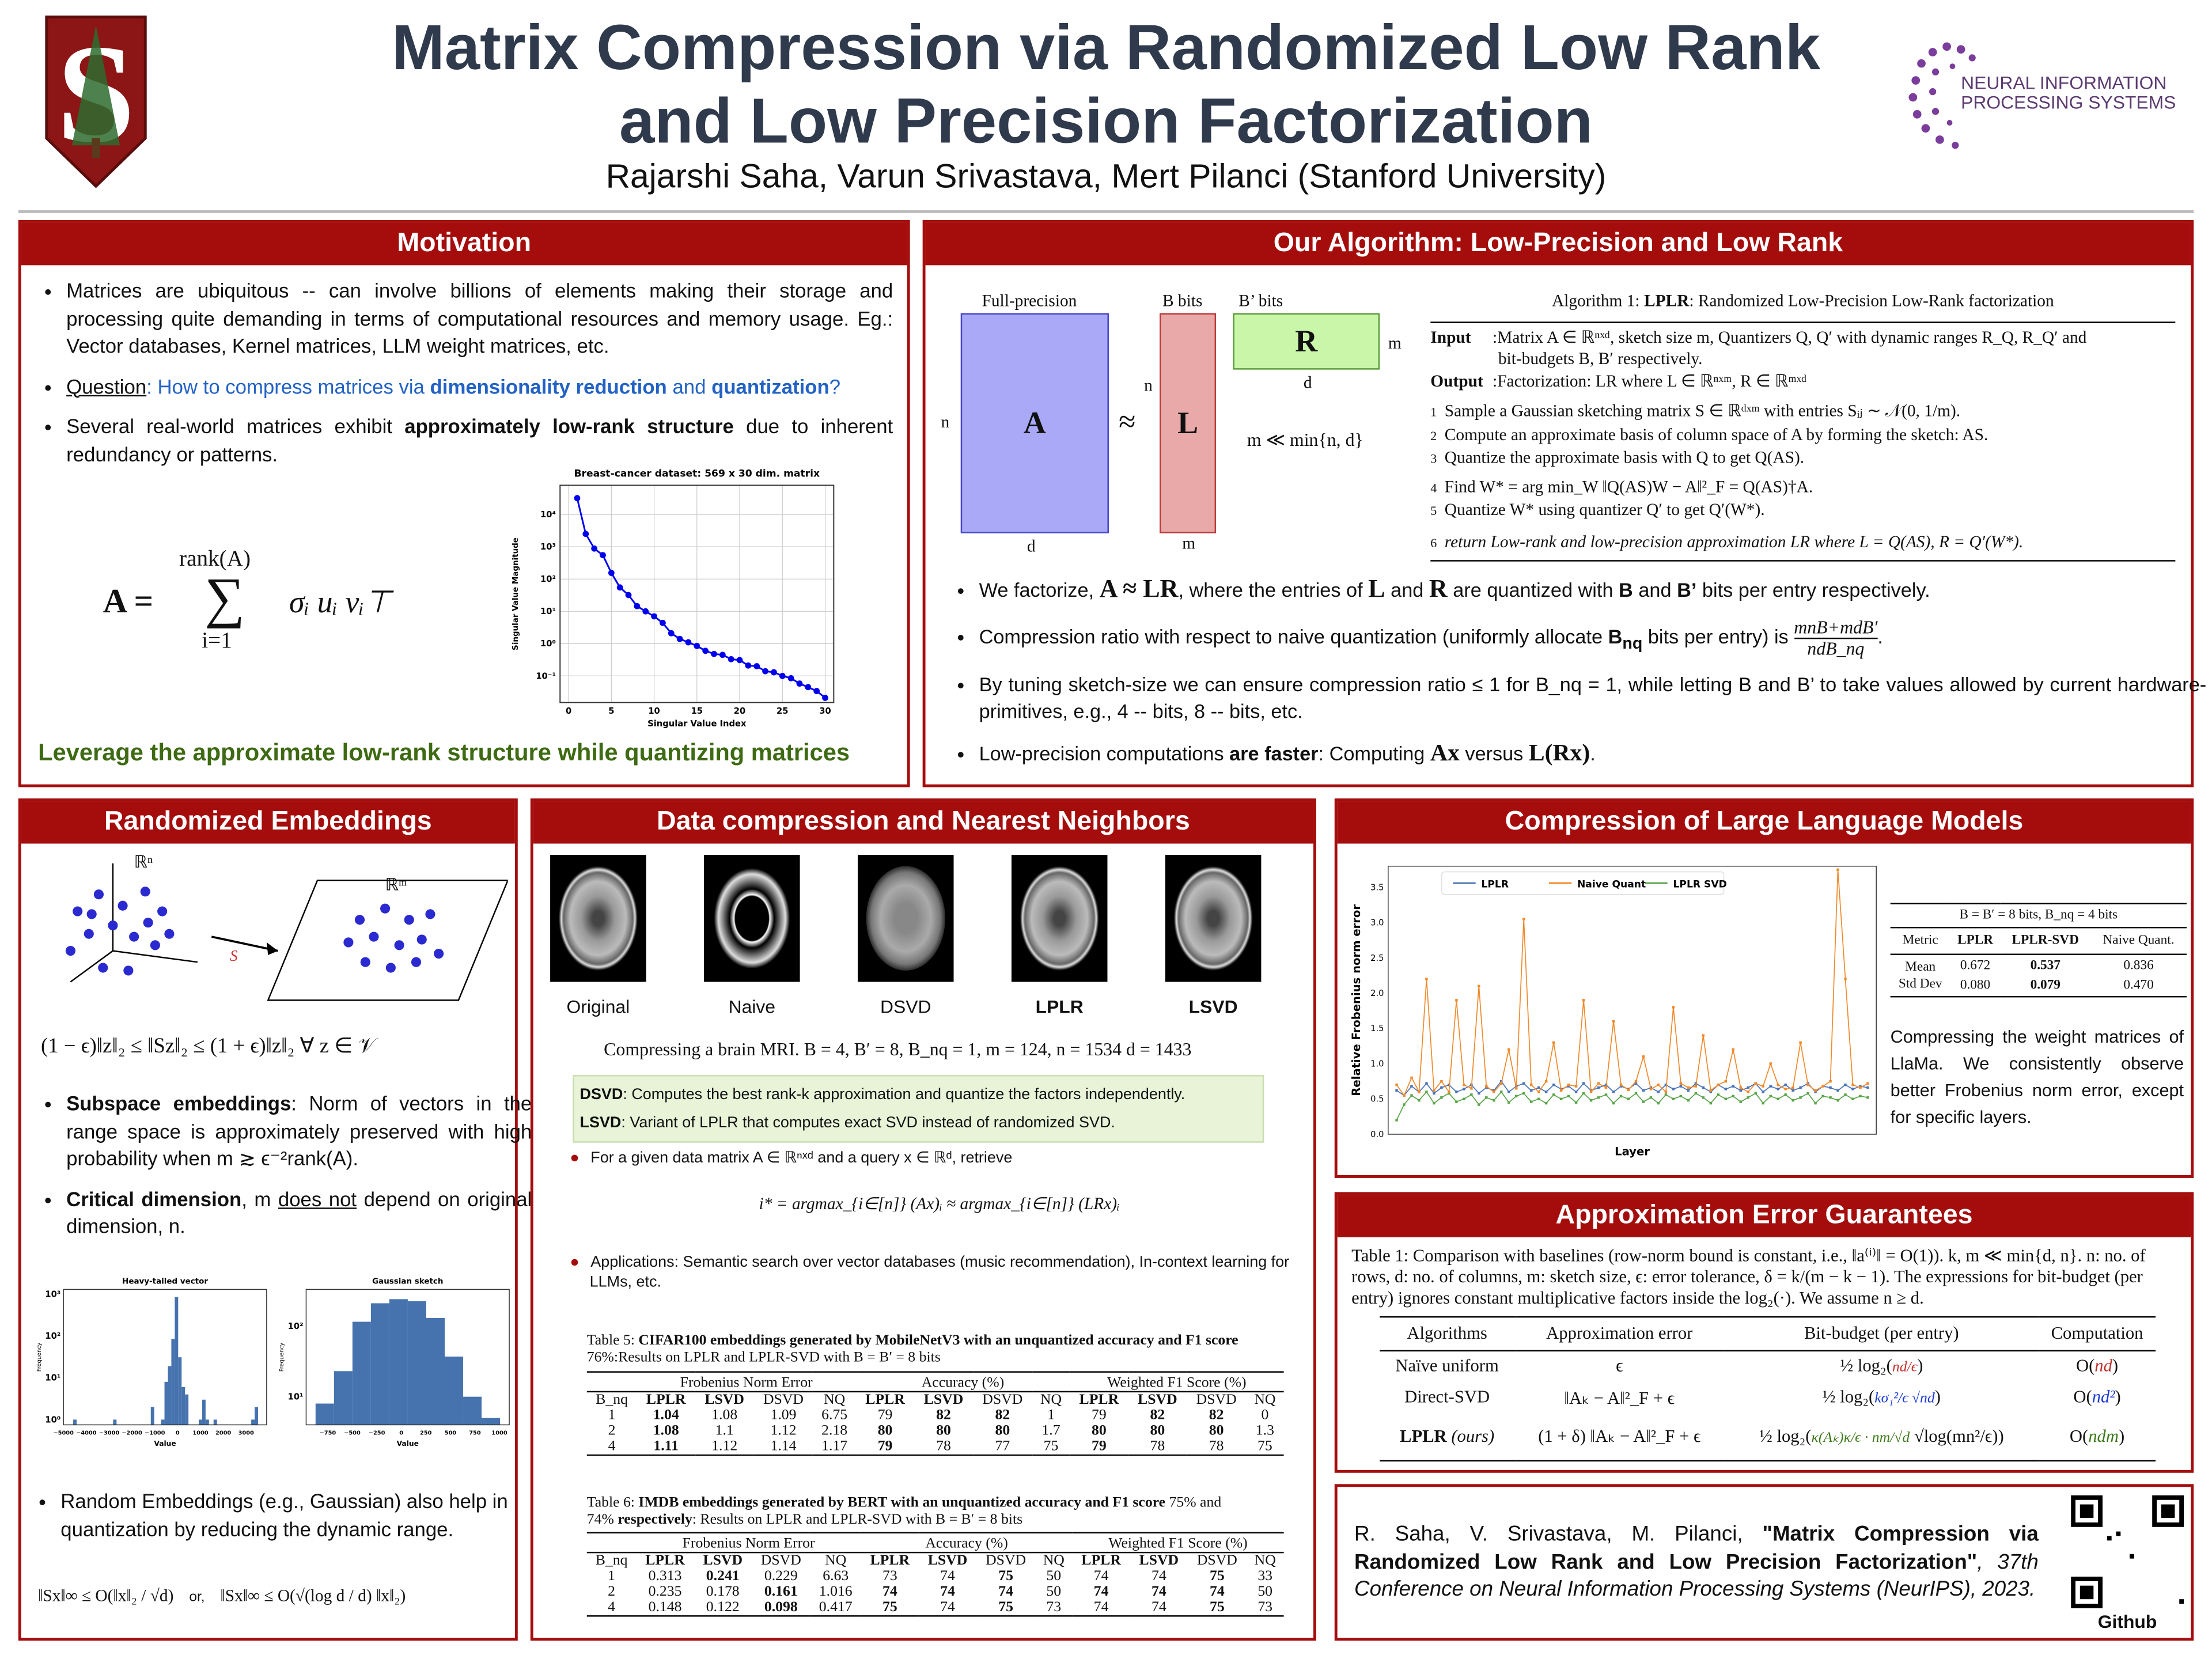 The width and height of the screenshot is (2212, 1659). What do you see at coordinates (935, 1576) in the screenshot?
I see `table-row: 1 0.313 0.241 0.229 6.63 73 74 75 50 74 74 75 33` at bounding box center [935, 1576].